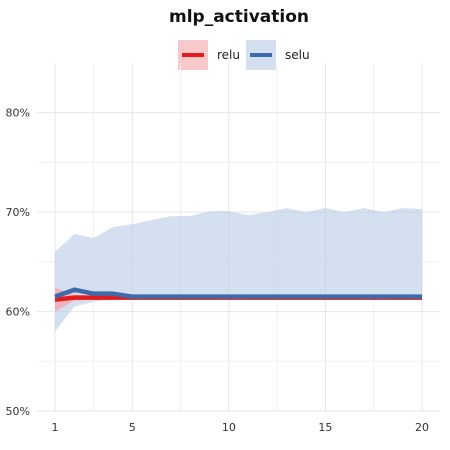 The image size is (450, 450). What do you see at coordinates (18, 411) in the screenshot?
I see `y-tick-label: 50%` at bounding box center [18, 411].